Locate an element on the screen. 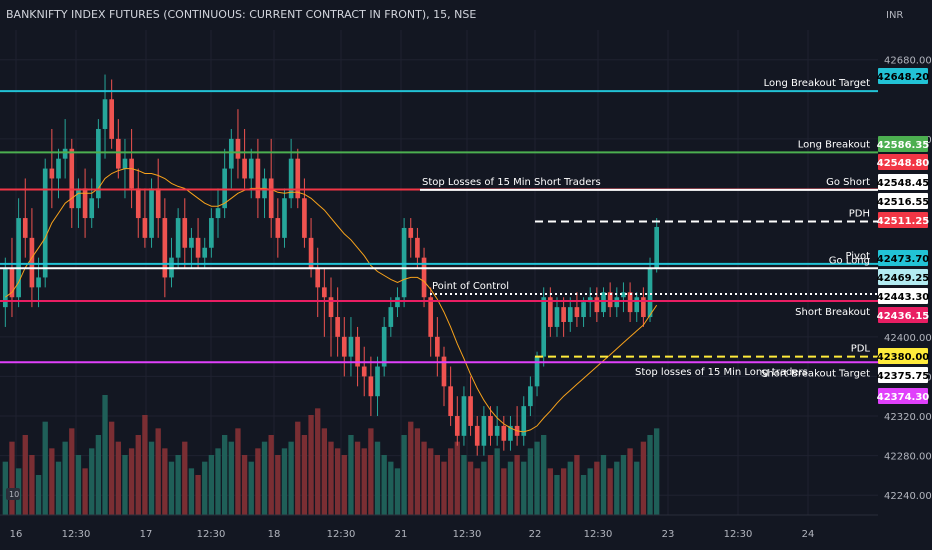 The width and height of the screenshot is (932, 550). price-tag: 42380.00 is located at coordinates (903, 356).